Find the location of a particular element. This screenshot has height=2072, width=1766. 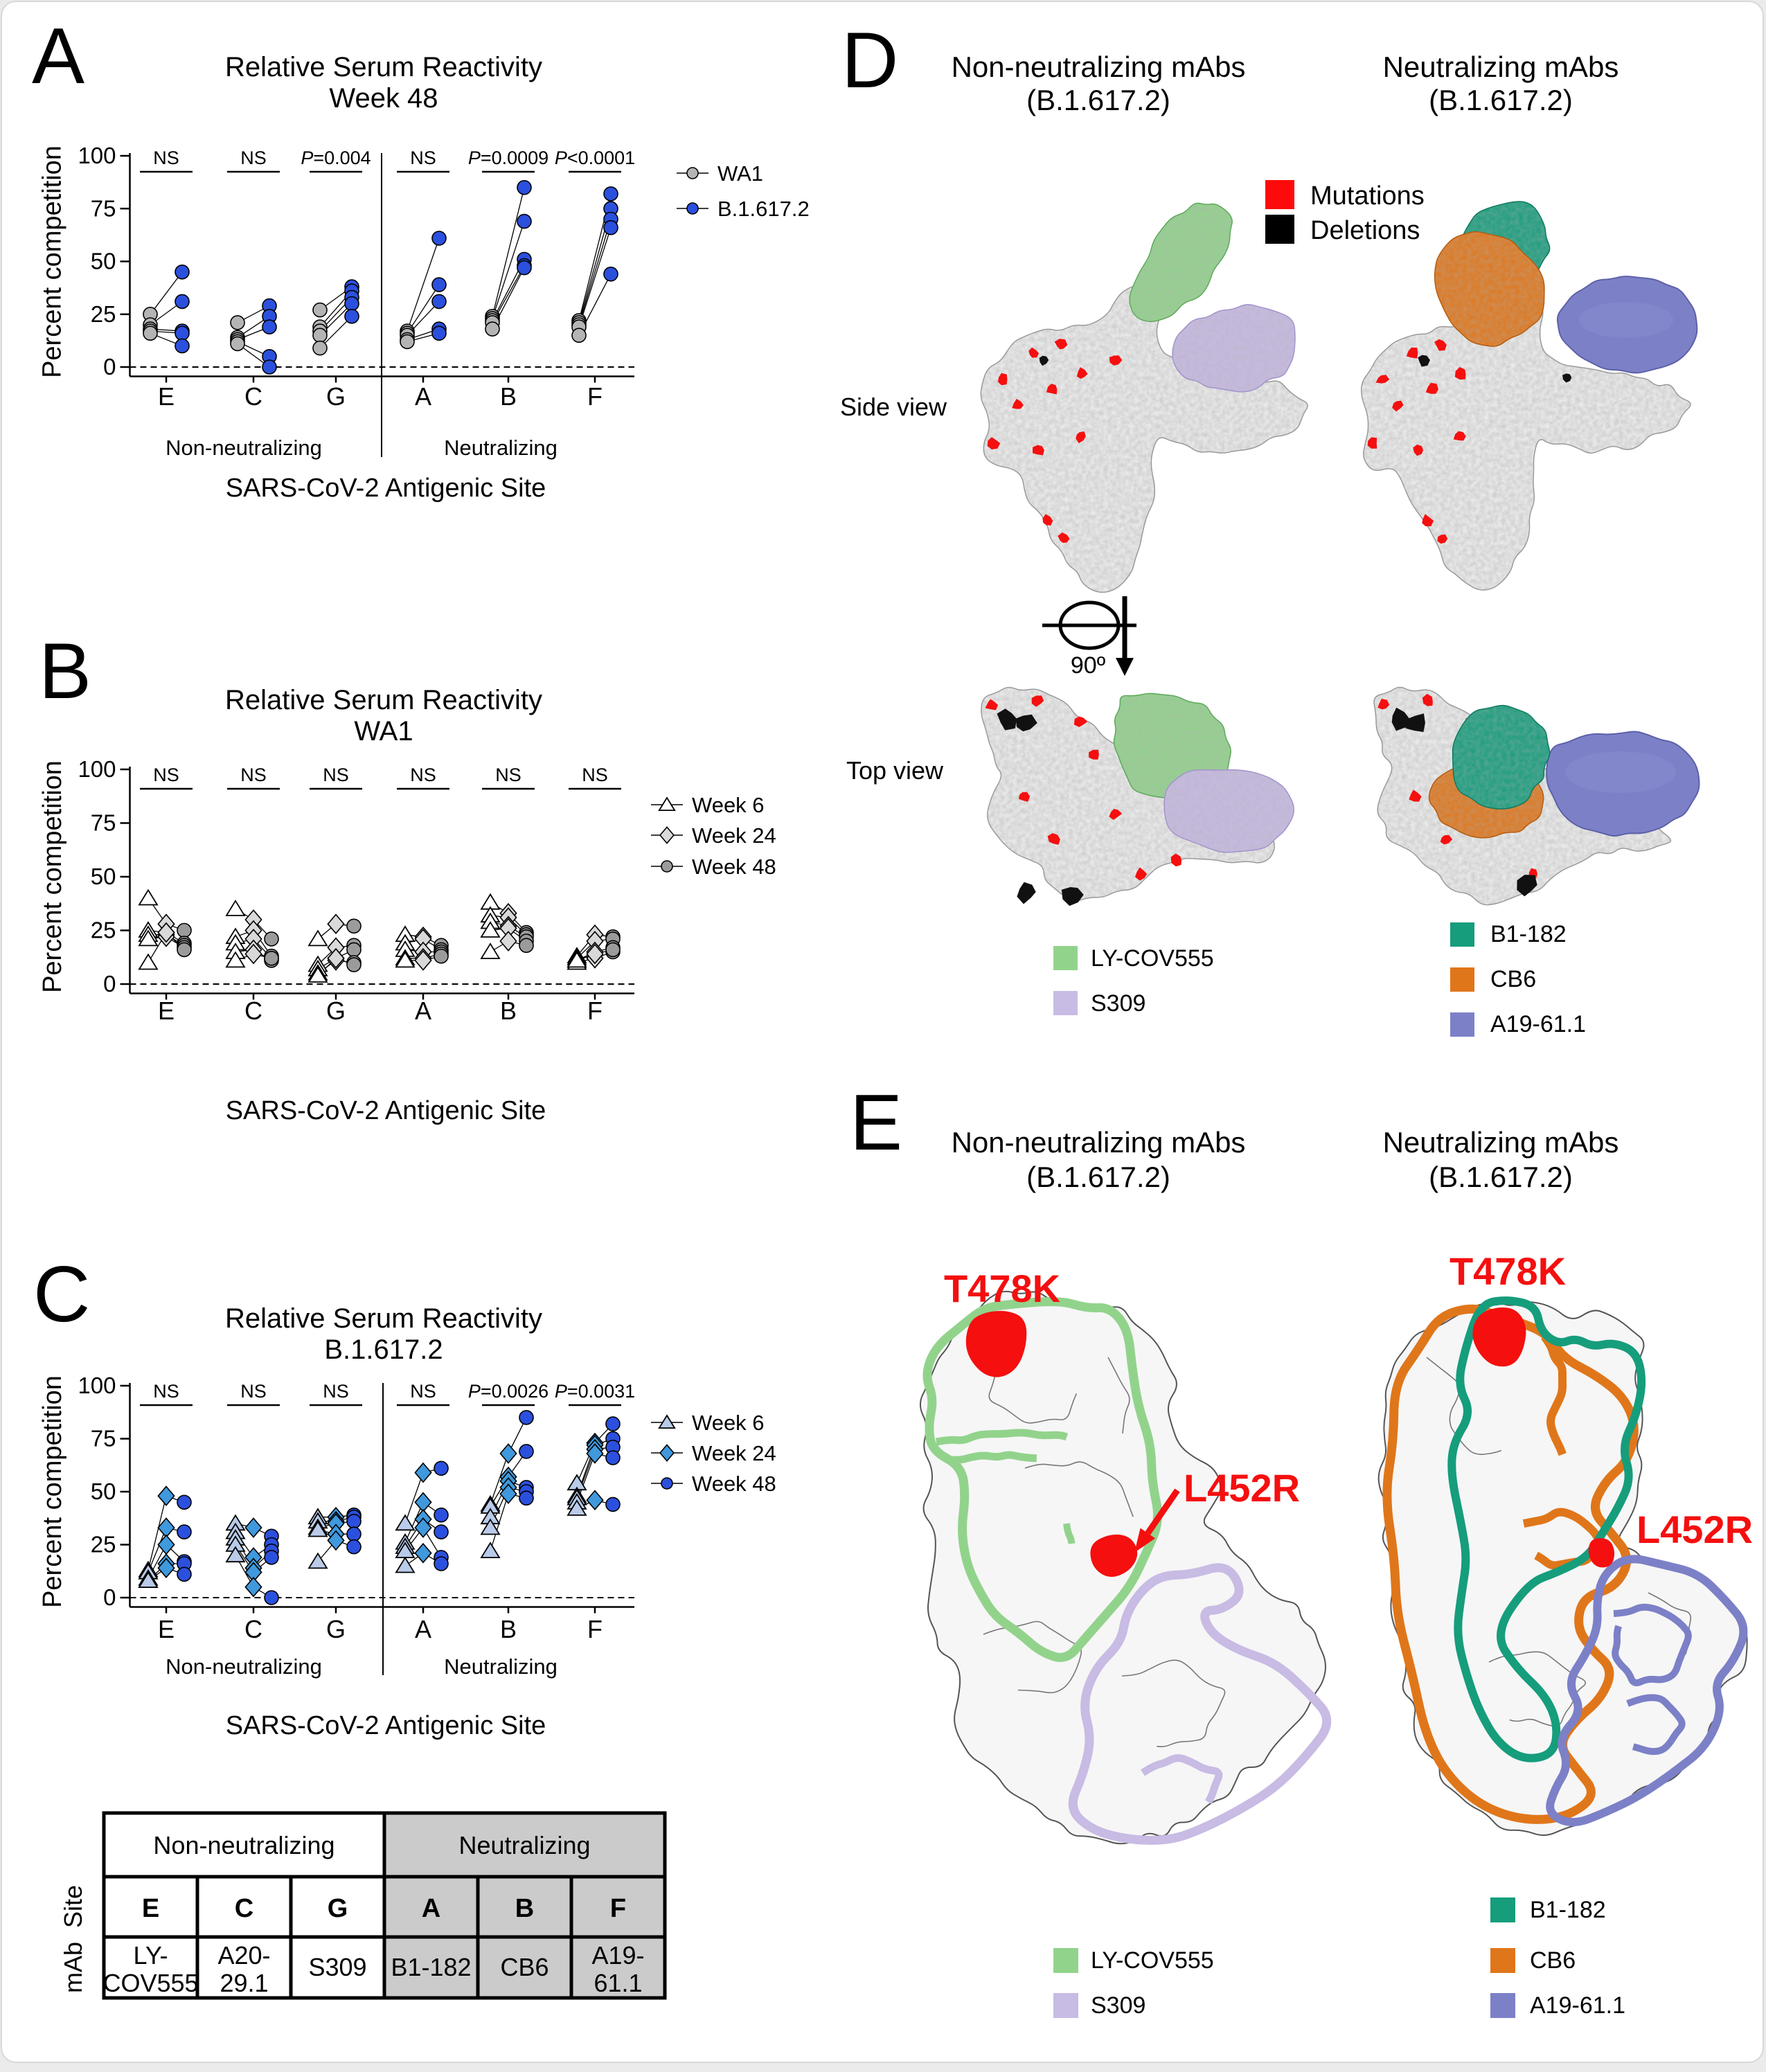

svg-text: Percent competition is located at coordinates (52, 876).